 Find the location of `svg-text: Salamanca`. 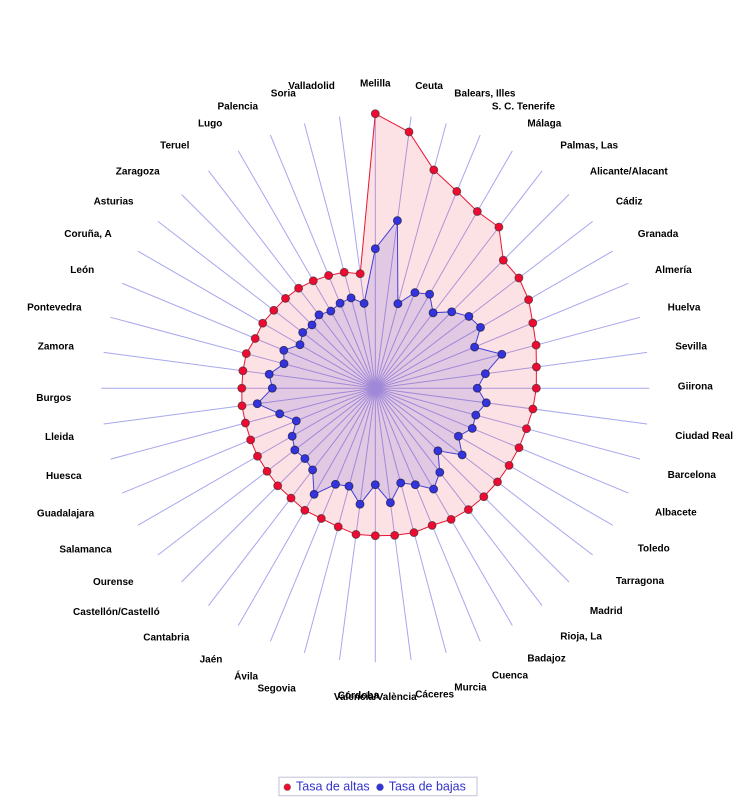

svg-text: Salamanca is located at coordinates (85, 549).